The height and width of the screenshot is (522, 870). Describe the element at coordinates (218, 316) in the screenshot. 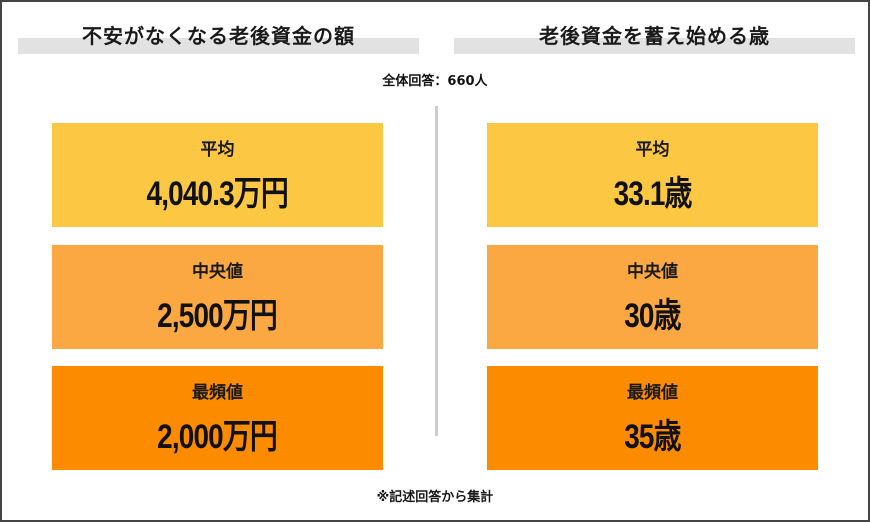

I see `card-value: 2,500万円` at that location.